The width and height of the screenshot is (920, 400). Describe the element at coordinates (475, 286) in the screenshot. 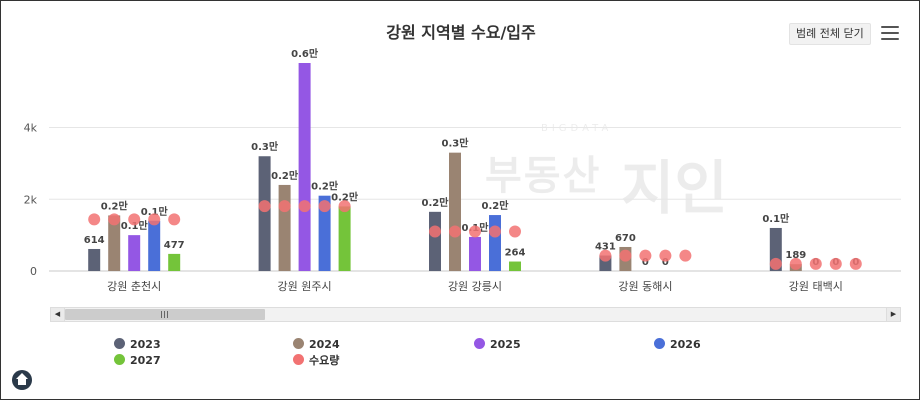

I see `x-tick-label: 강원 강릉시` at that location.